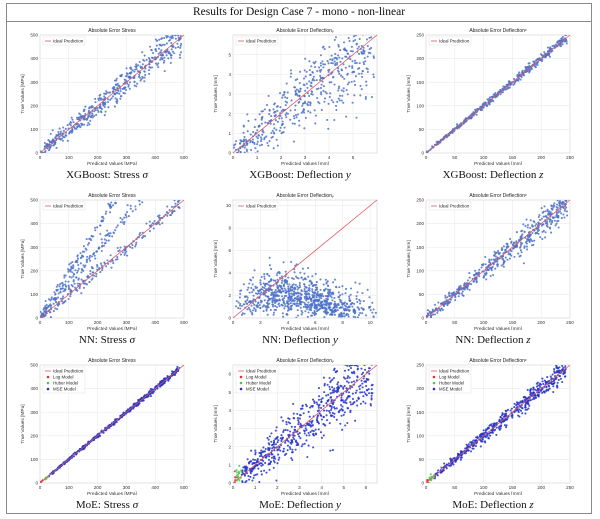 The height and width of the screenshot is (519, 600). Describe the element at coordinates (277, 487) in the screenshot. I see `x-tick-label: 2` at that location.